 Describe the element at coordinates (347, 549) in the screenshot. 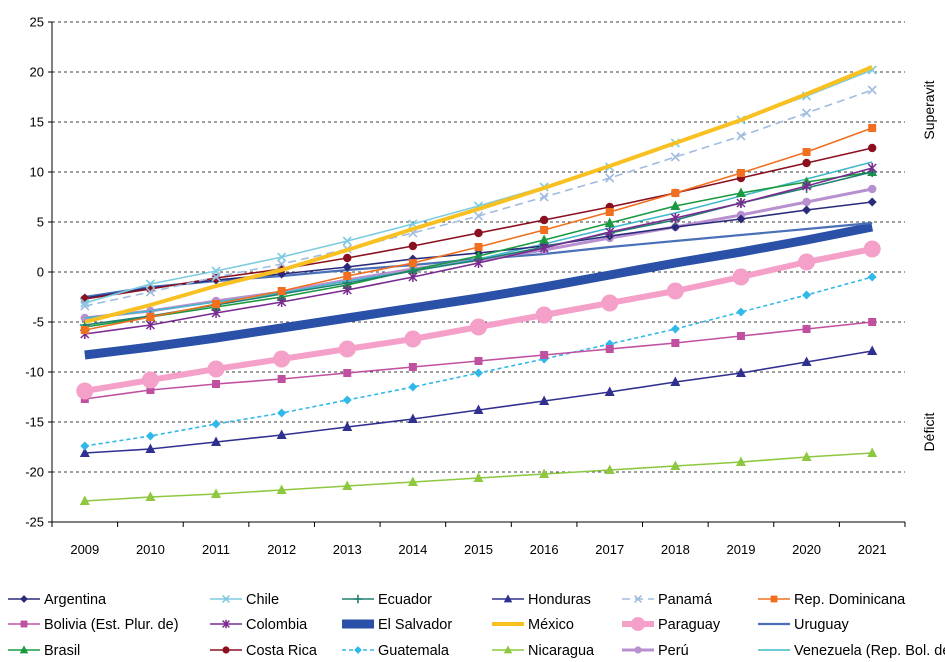

I see `x-tick-label: 2013` at that location.